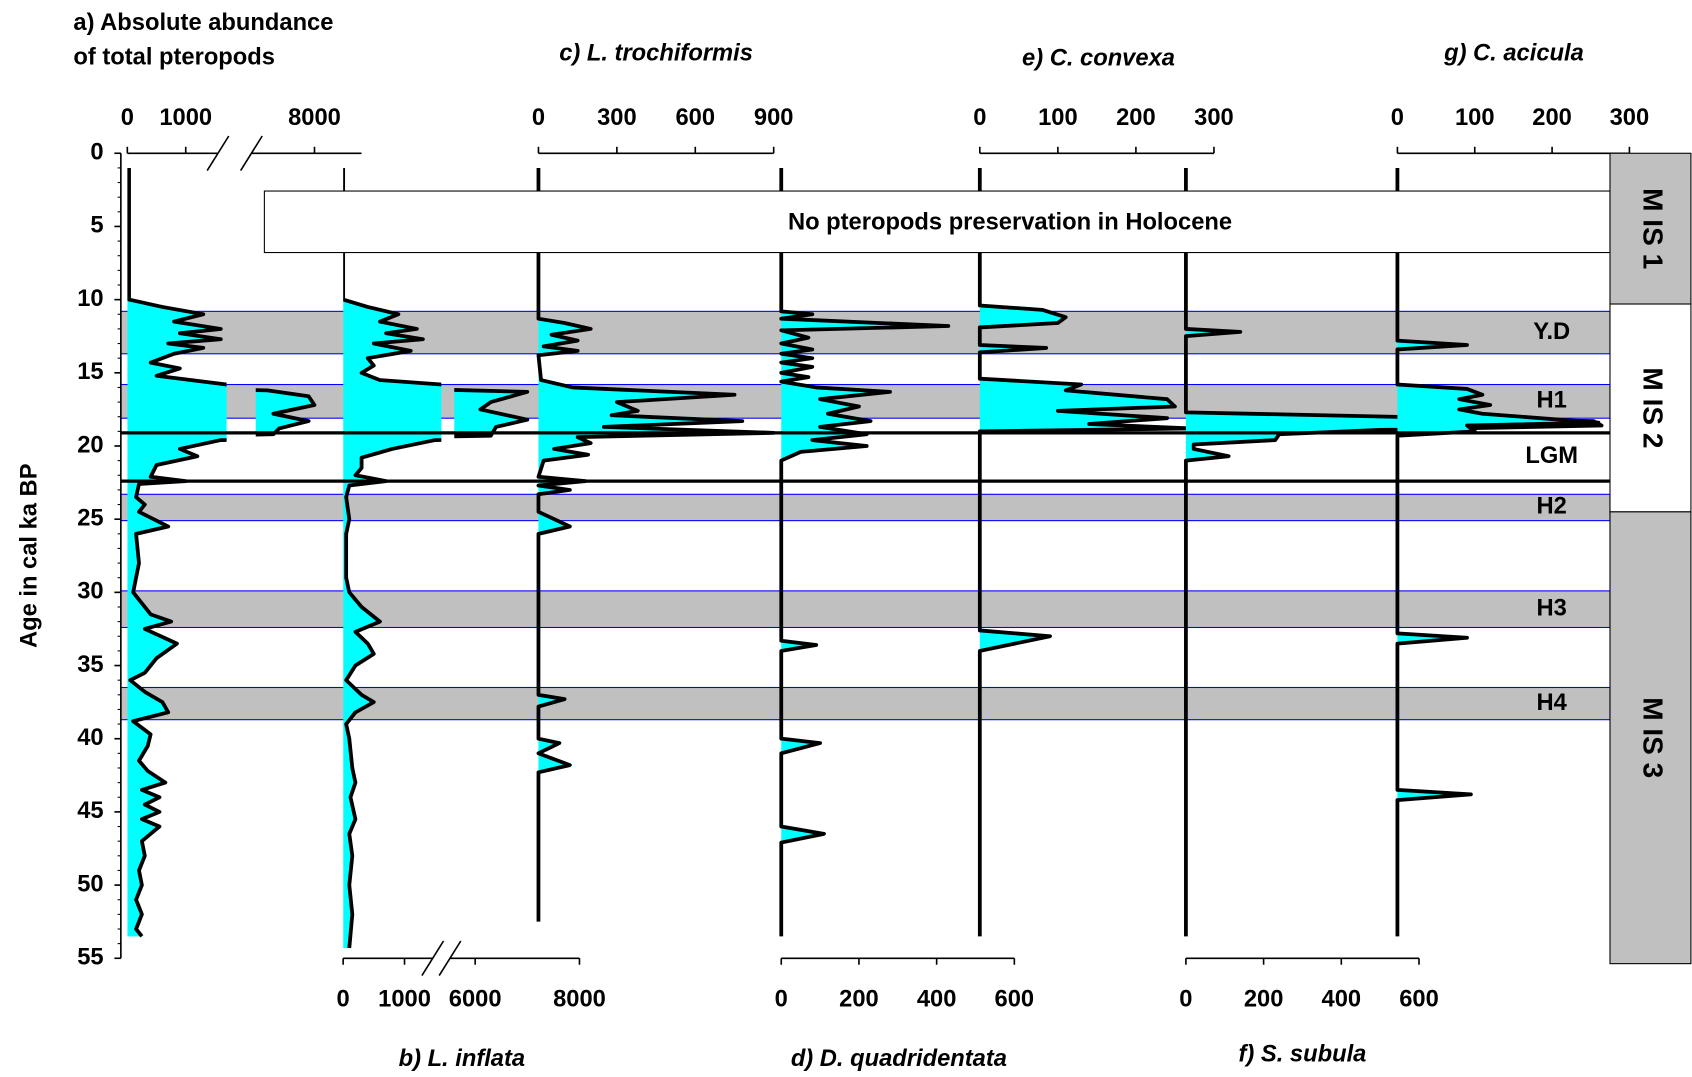 This screenshot has height=1077, width=1692. Describe the element at coordinates (174, 58) in the screenshot. I see `panel-title: of total pteropods` at that location.